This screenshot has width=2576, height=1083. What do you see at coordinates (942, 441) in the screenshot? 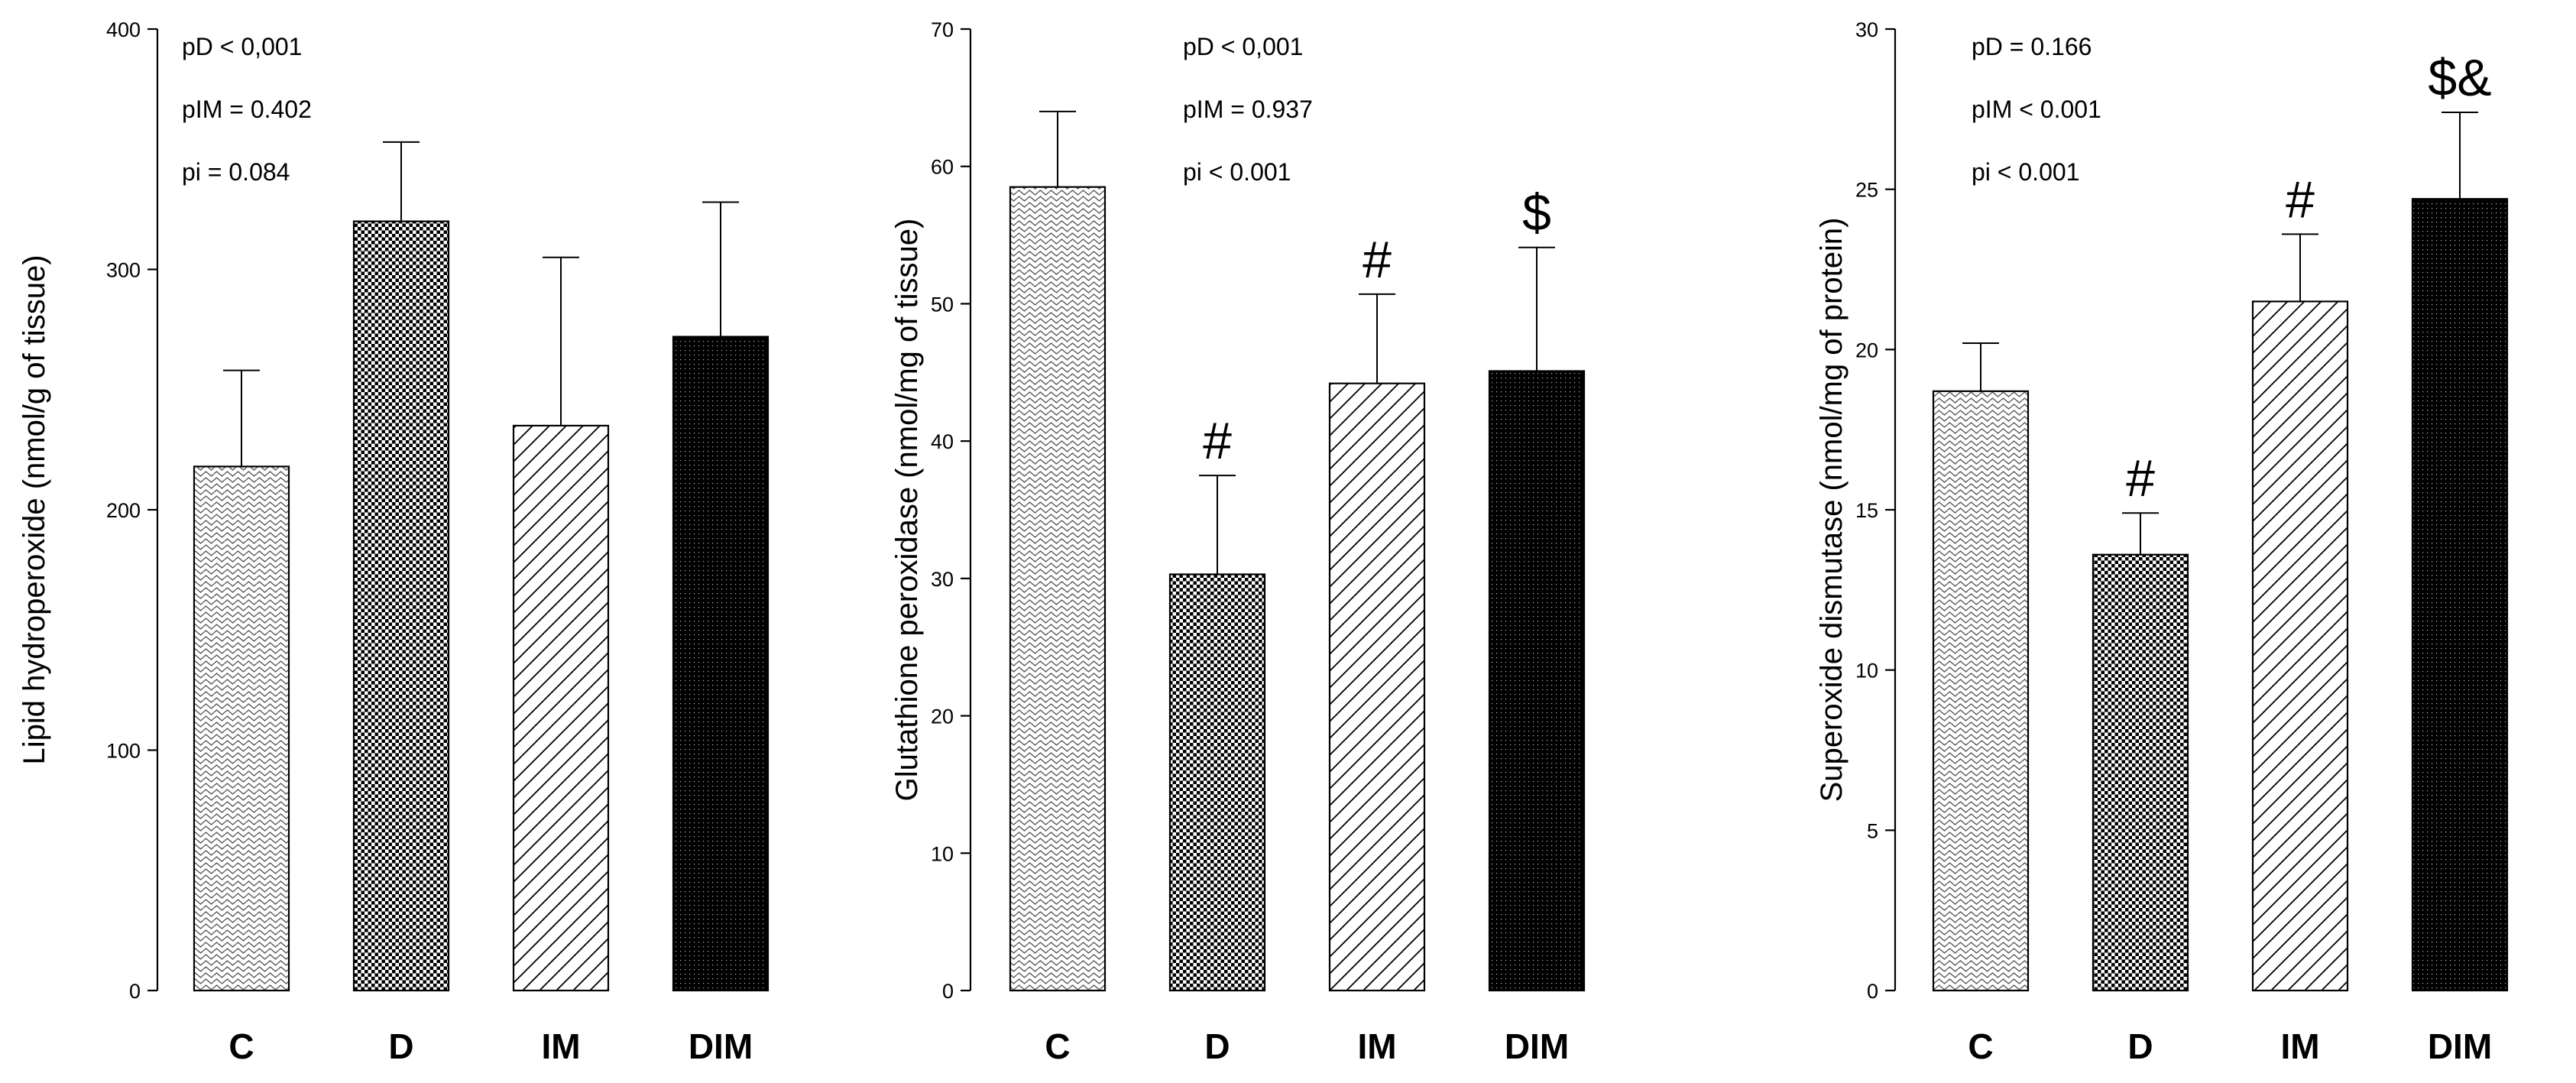
I see `y-tick-label: 40` at bounding box center [942, 441].